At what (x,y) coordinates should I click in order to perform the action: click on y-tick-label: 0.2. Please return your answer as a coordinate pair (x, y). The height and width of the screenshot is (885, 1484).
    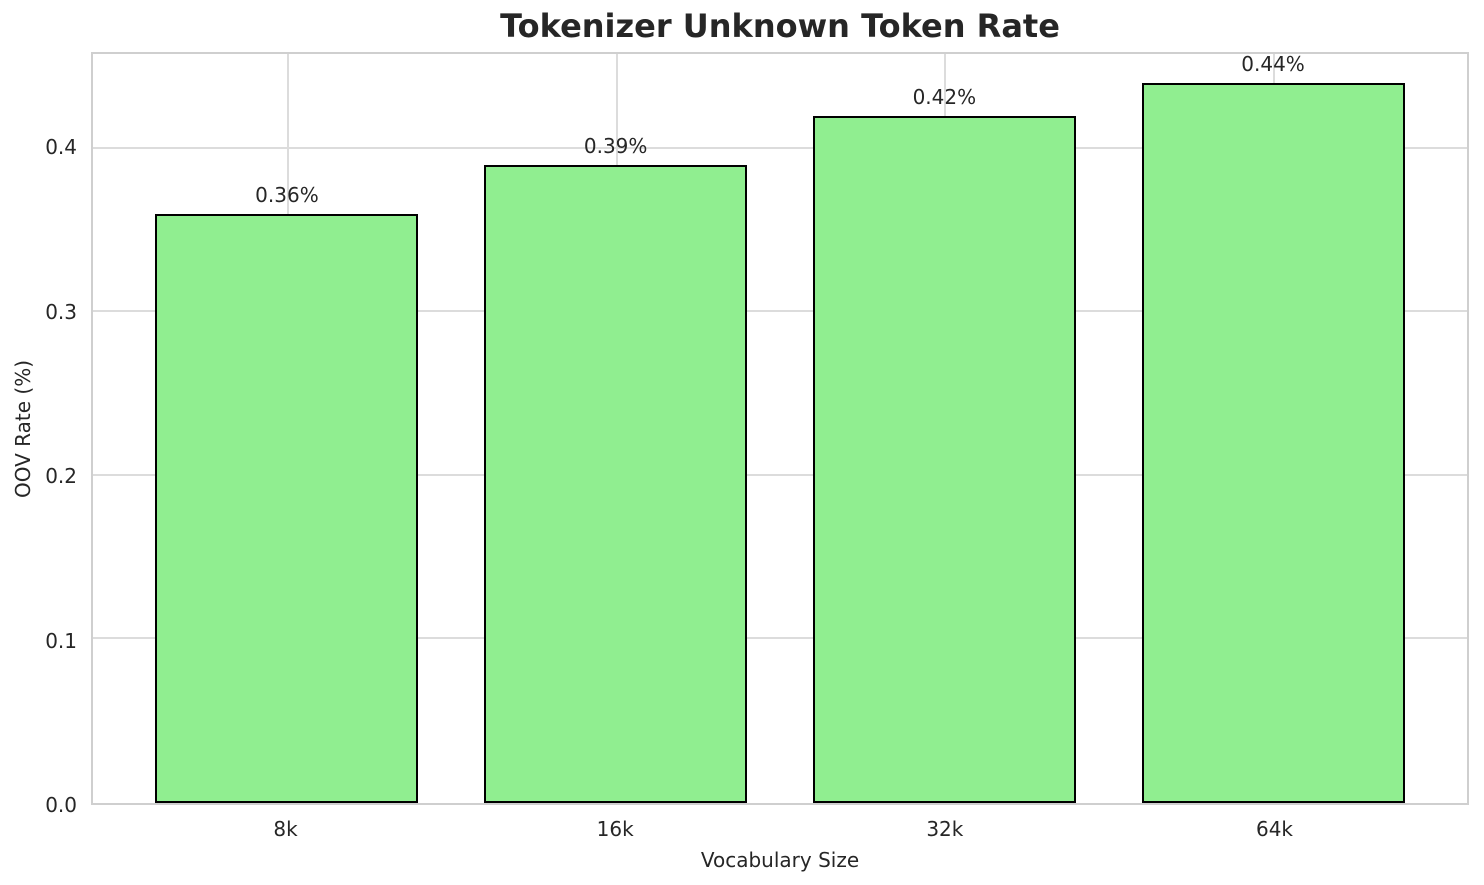
    Looking at the image, I should click on (61, 476).